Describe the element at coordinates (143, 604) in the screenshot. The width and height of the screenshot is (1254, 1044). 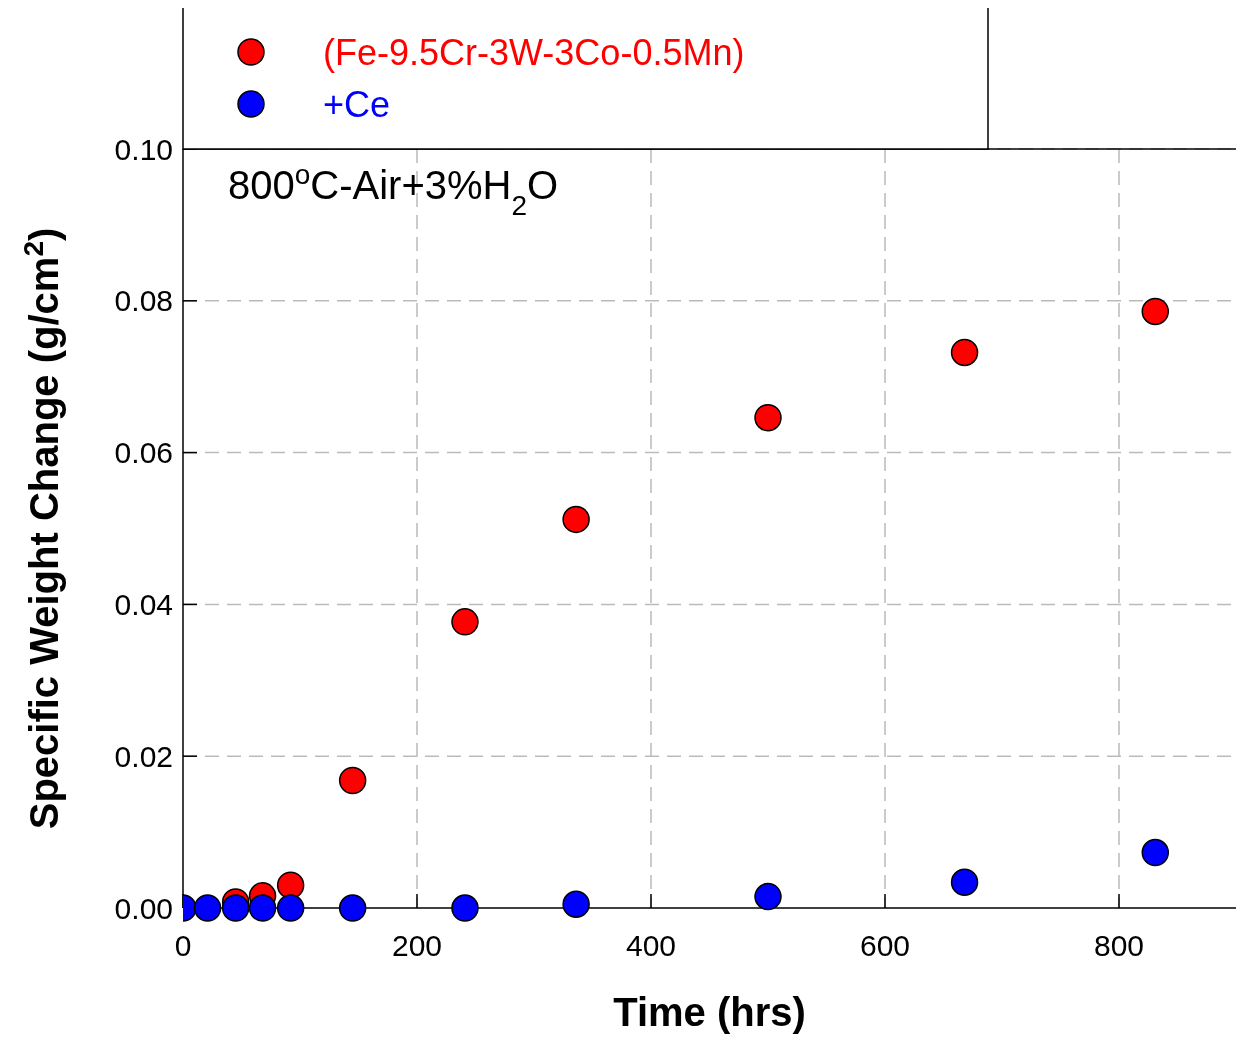
I see `y-tick-label: 0.04` at that location.